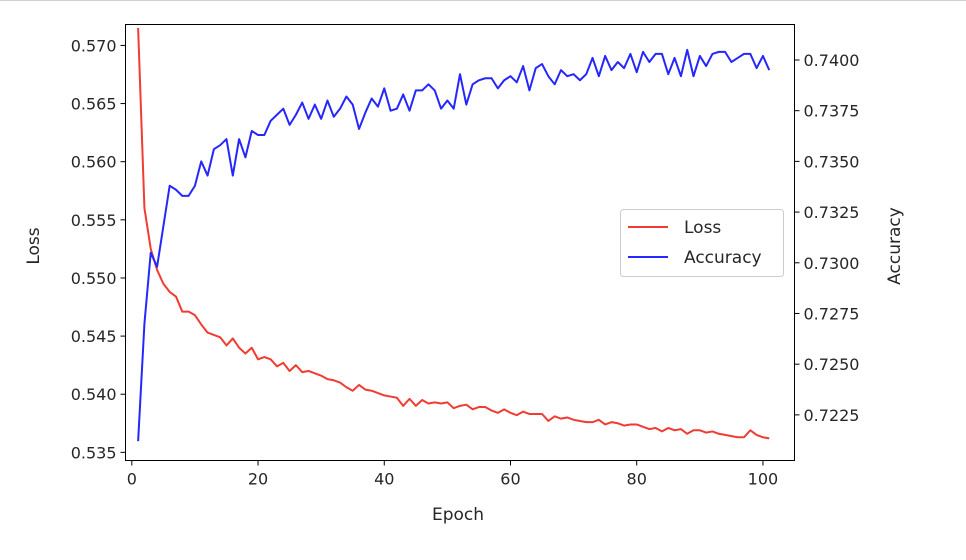 This screenshot has width=966, height=560. I want to click on x-tick-label: 80, so click(637, 479).